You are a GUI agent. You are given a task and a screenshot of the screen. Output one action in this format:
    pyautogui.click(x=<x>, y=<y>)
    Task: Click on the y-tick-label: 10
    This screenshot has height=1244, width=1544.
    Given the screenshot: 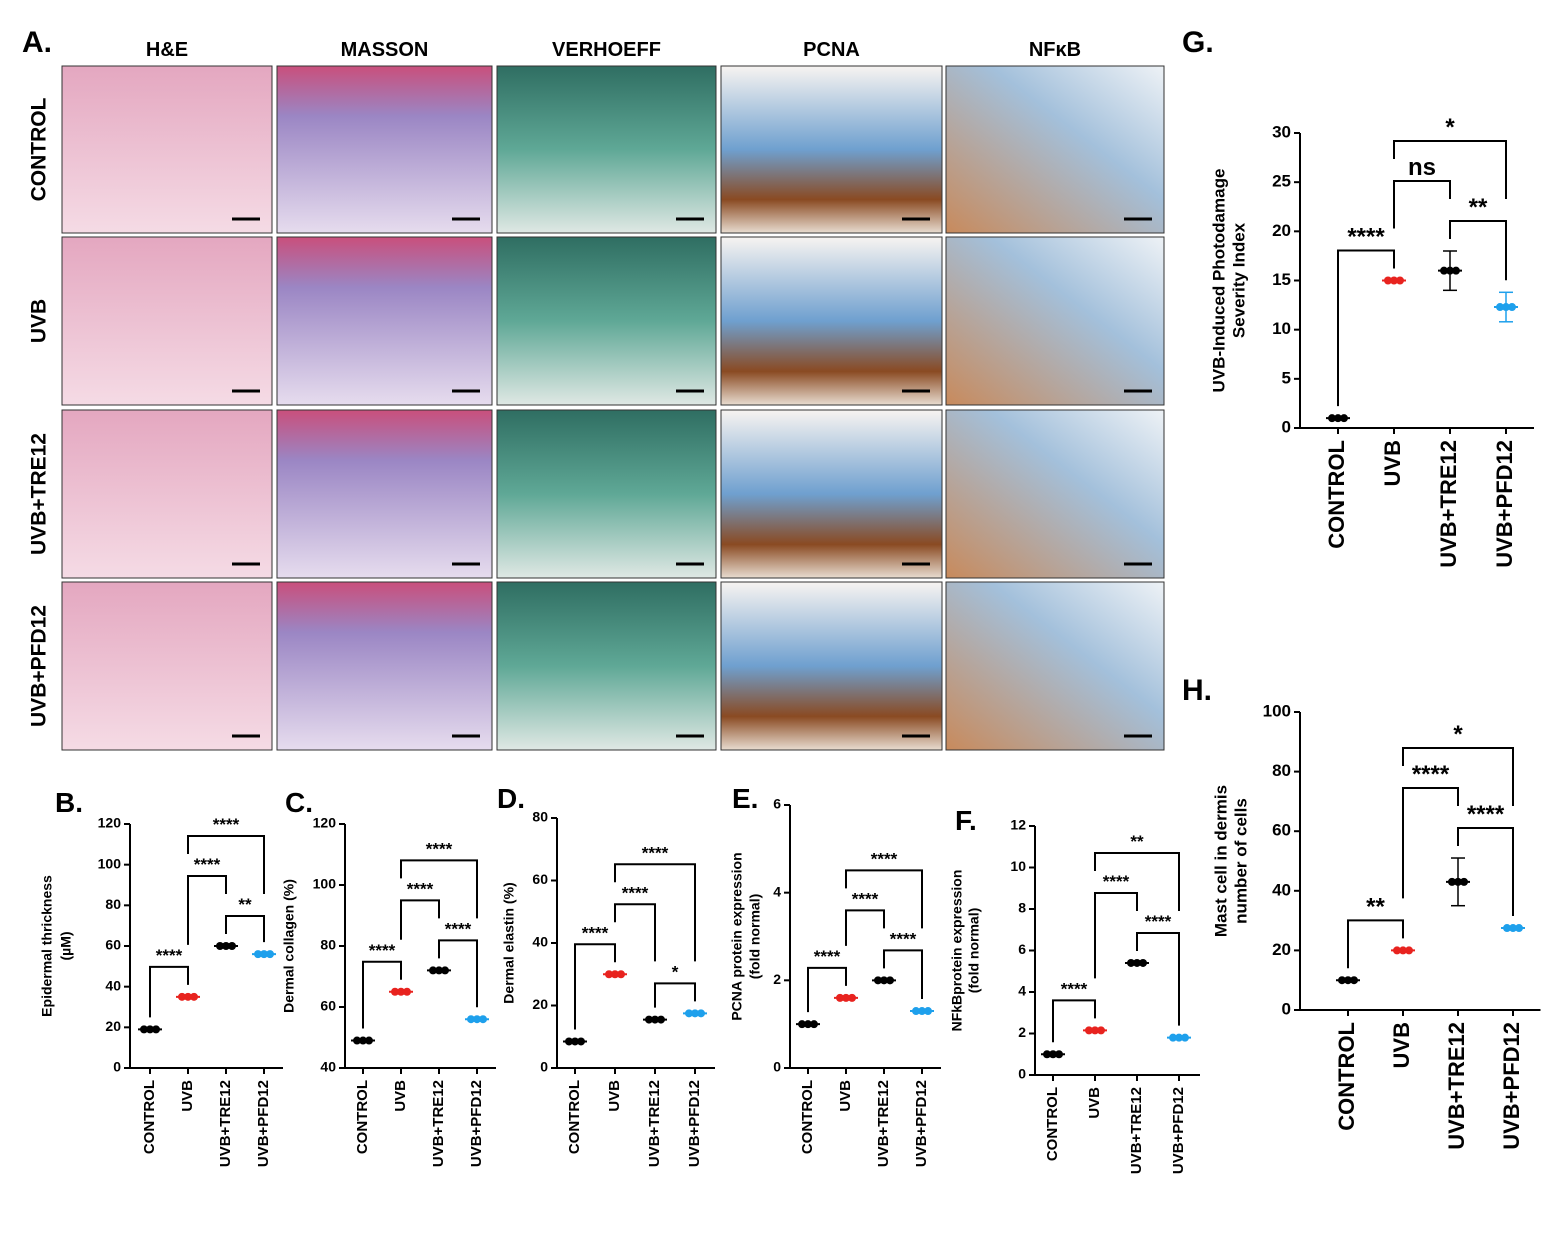 What is the action you would take?
    pyautogui.click(x=1018, y=866)
    